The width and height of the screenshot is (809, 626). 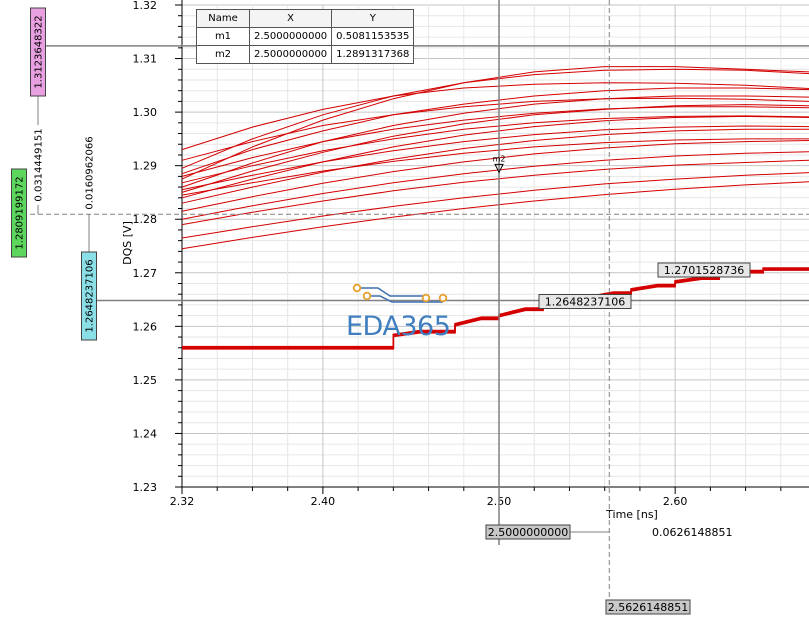 What do you see at coordinates (499, 158) in the screenshot?
I see `marker-m2-label: m2` at bounding box center [499, 158].